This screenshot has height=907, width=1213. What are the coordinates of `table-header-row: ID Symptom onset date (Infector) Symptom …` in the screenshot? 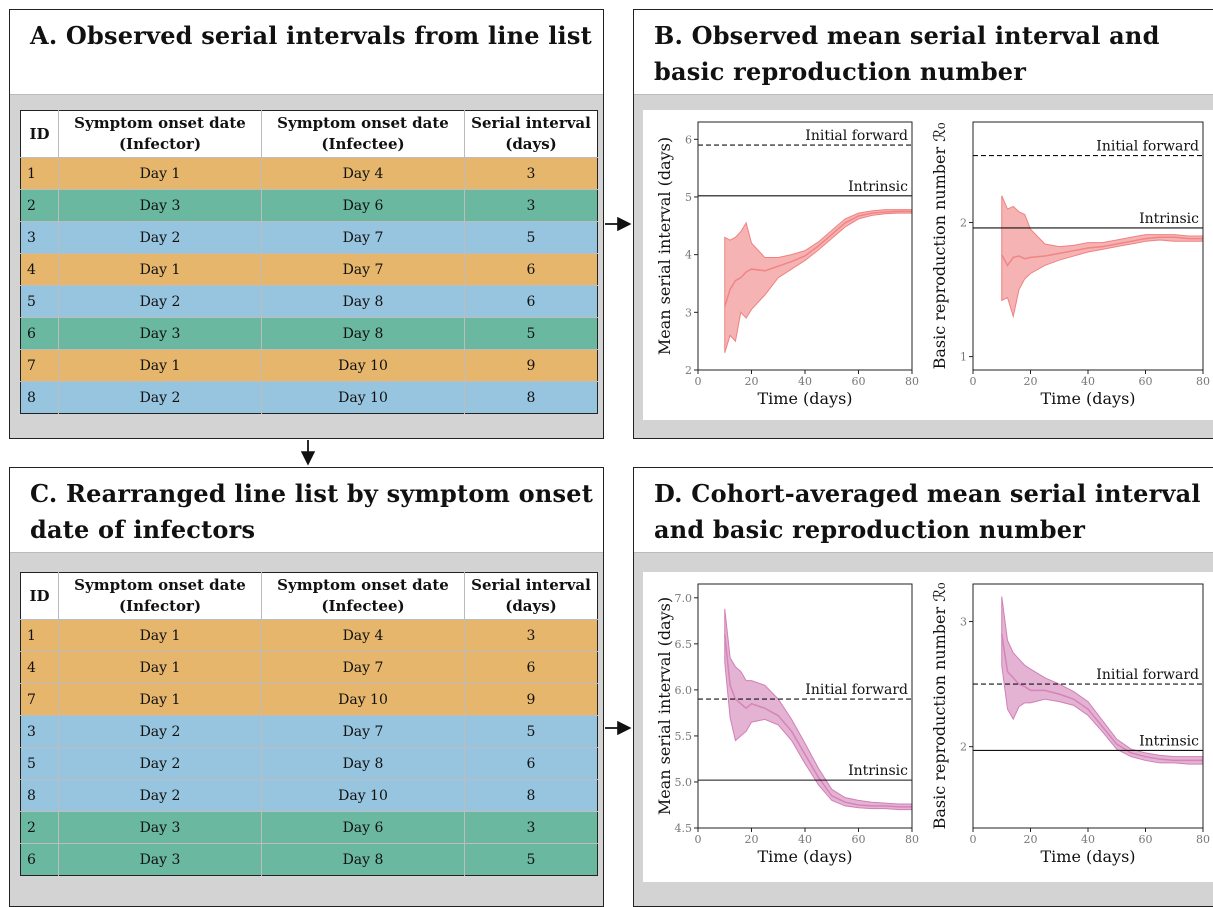 It's located at (309, 134).